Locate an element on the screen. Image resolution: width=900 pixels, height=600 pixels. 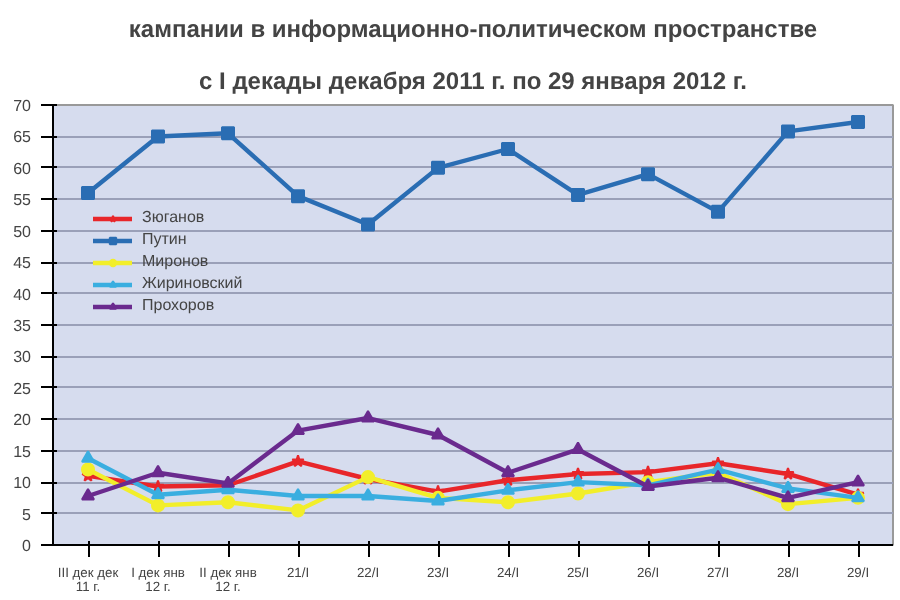
legend-label: Жириновский is located at coordinates (192, 283).